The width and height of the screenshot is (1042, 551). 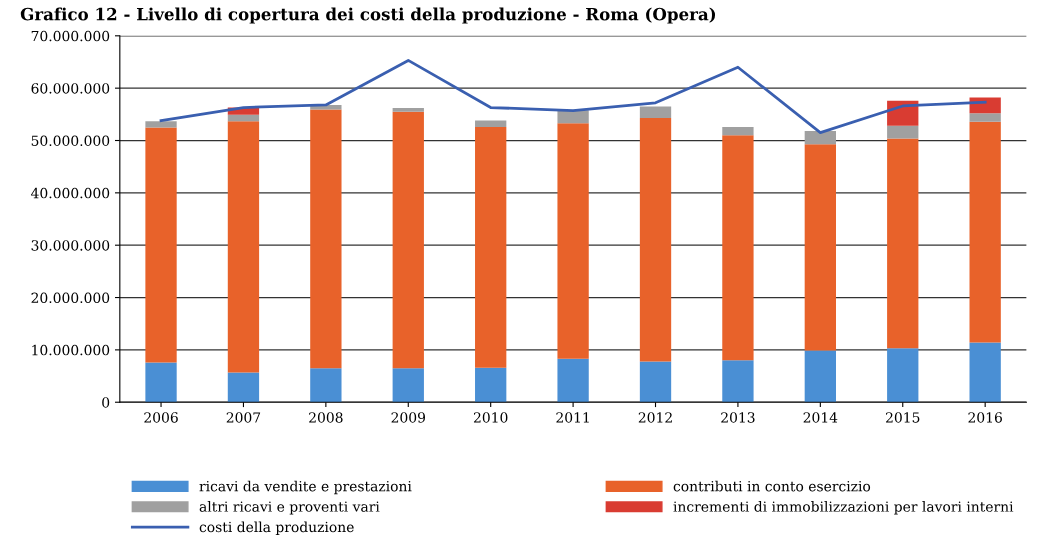 What do you see at coordinates (276, 528) in the screenshot?
I see `legend-label: costi della produzione` at bounding box center [276, 528].